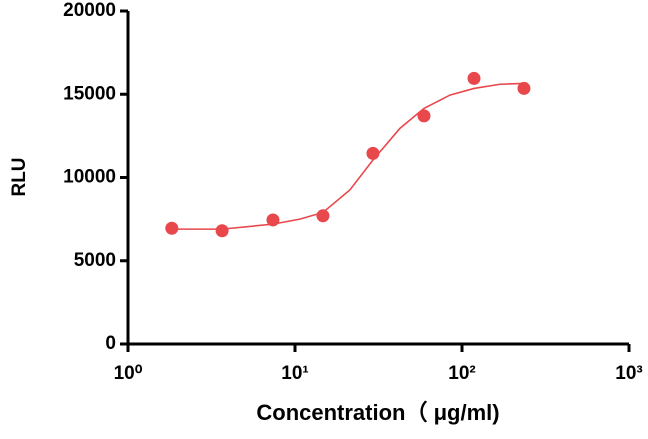 This screenshot has height=439, width=648. What do you see at coordinates (461, 373) in the screenshot?
I see `x-tick-label: 10²` at bounding box center [461, 373].